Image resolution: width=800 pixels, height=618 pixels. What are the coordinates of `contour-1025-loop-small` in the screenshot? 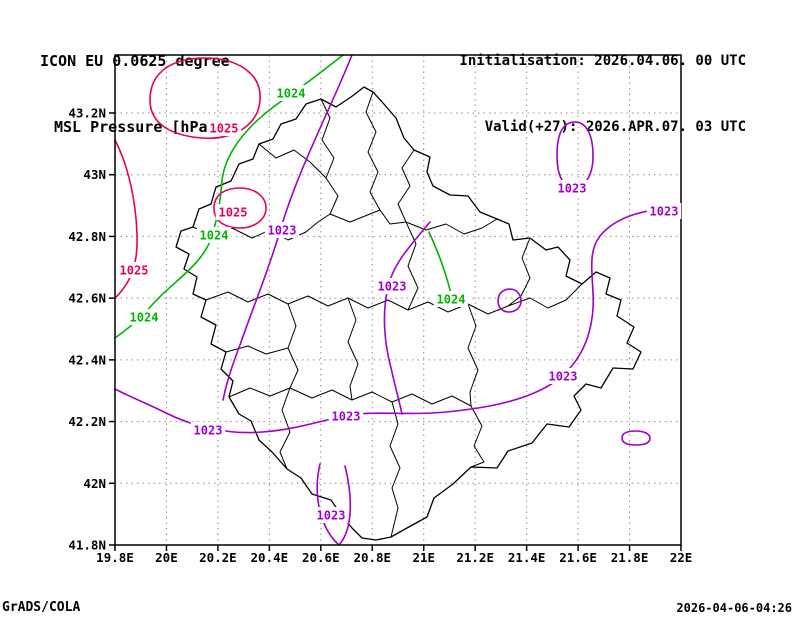 It's located at (240, 208).